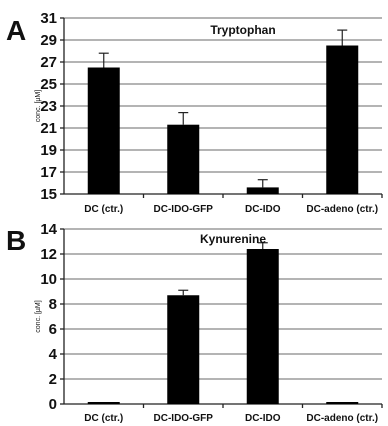 This screenshot has width=388, height=426. Describe the element at coordinates (242, 30) in the screenshot. I see `chart-title: Tryptophan` at that location.